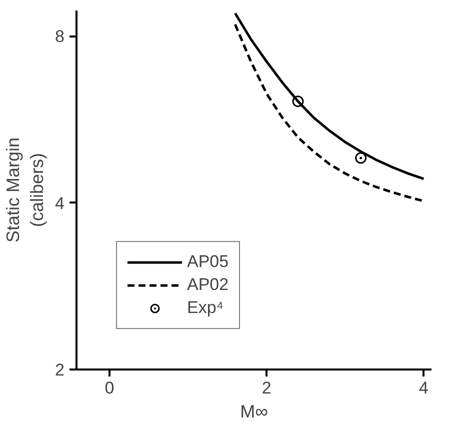  What do you see at coordinates (60, 203) in the screenshot?
I see `y-tick-label: 4` at bounding box center [60, 203].